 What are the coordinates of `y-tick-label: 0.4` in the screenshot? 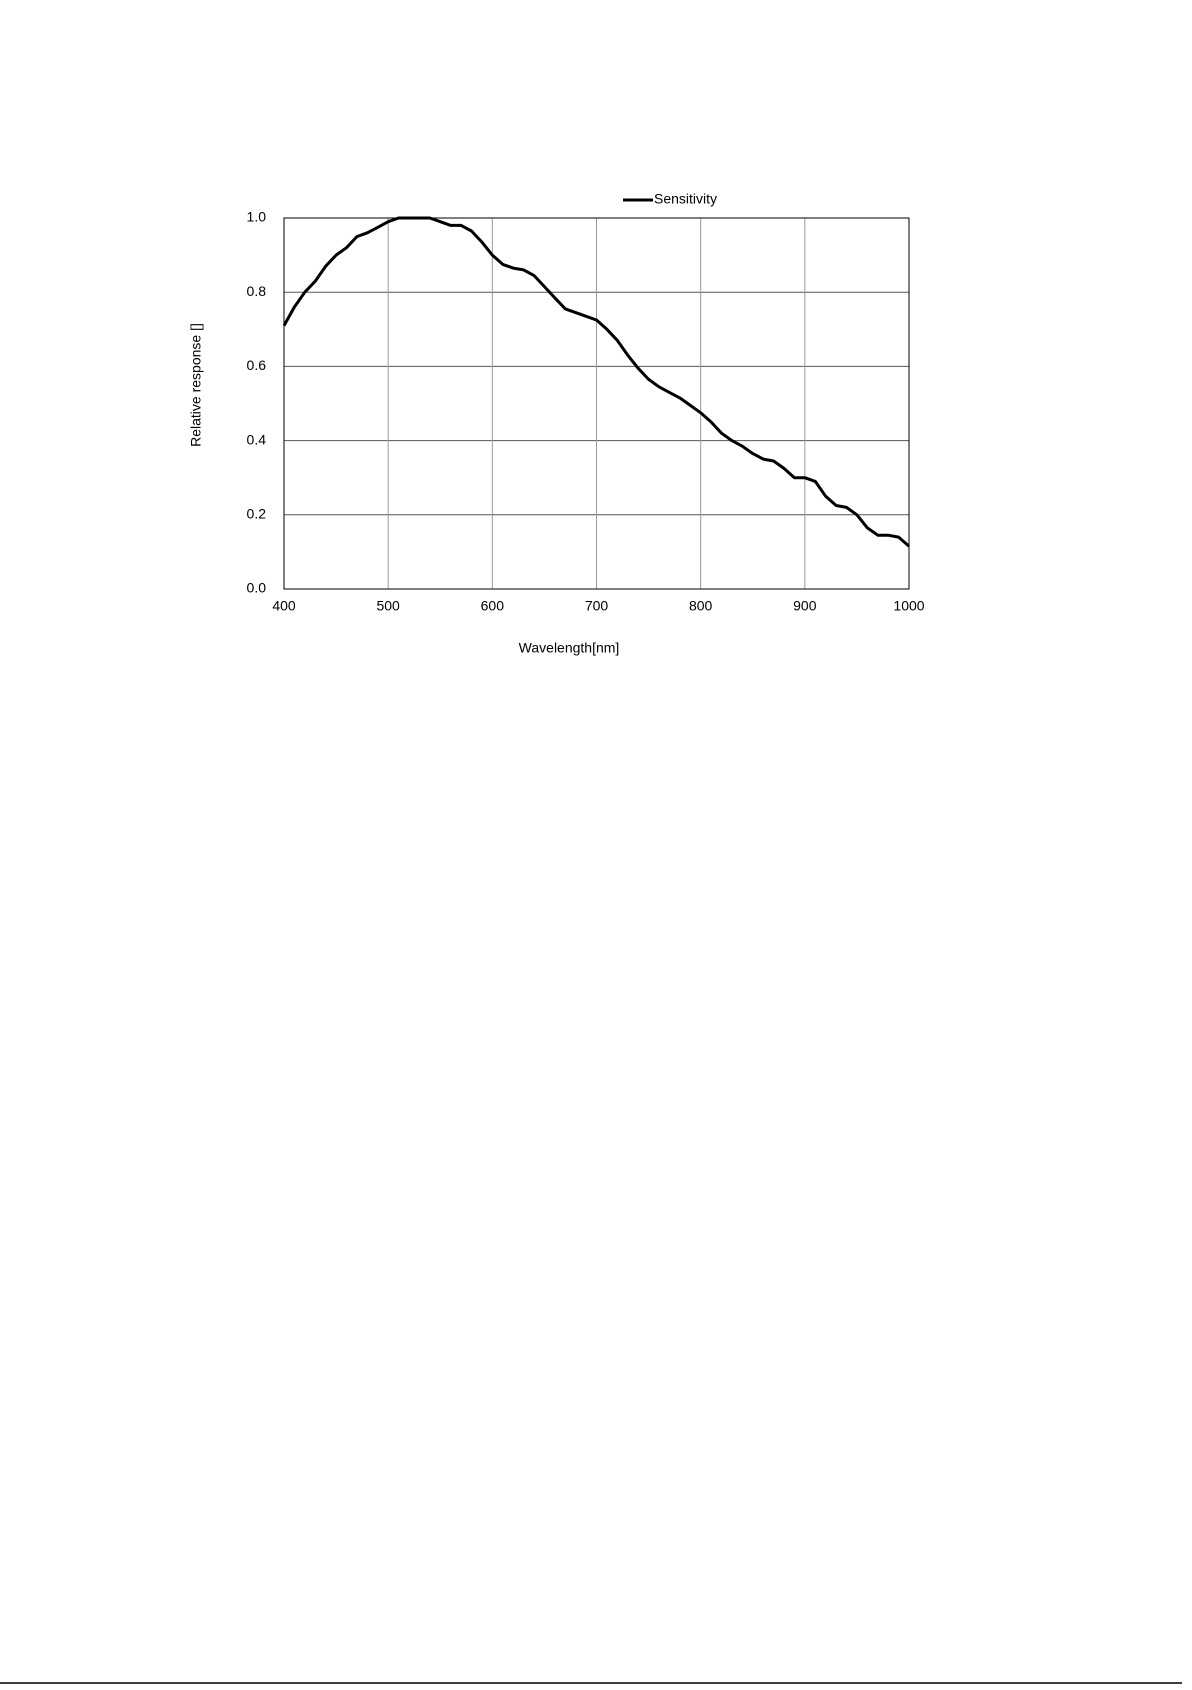 It's located at (257, 439).